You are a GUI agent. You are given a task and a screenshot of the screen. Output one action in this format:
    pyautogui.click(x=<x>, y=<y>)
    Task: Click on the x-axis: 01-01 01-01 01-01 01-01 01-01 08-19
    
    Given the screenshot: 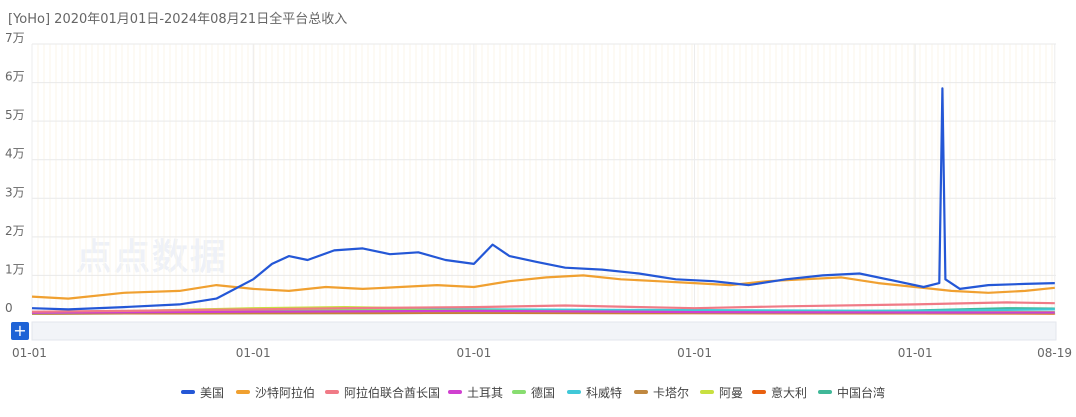 What is the action you would take?
    pyautogui.click(x=542, y=353)
    